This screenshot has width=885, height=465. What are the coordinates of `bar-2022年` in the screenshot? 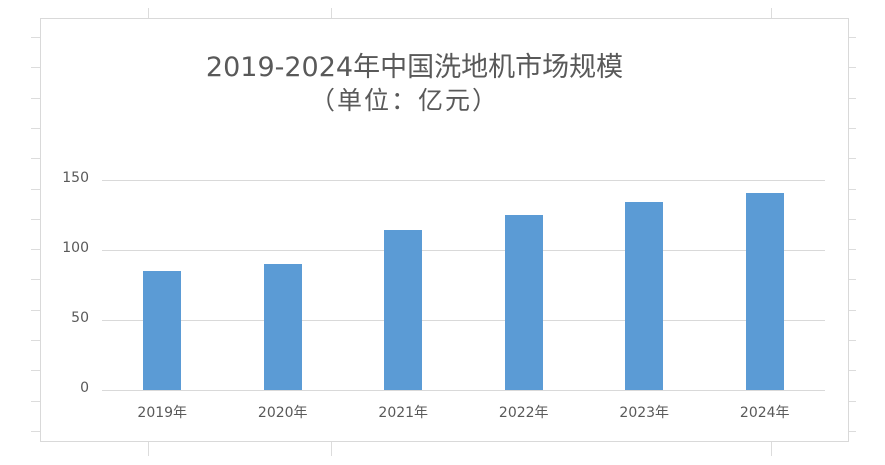 It's located at (523, 302).